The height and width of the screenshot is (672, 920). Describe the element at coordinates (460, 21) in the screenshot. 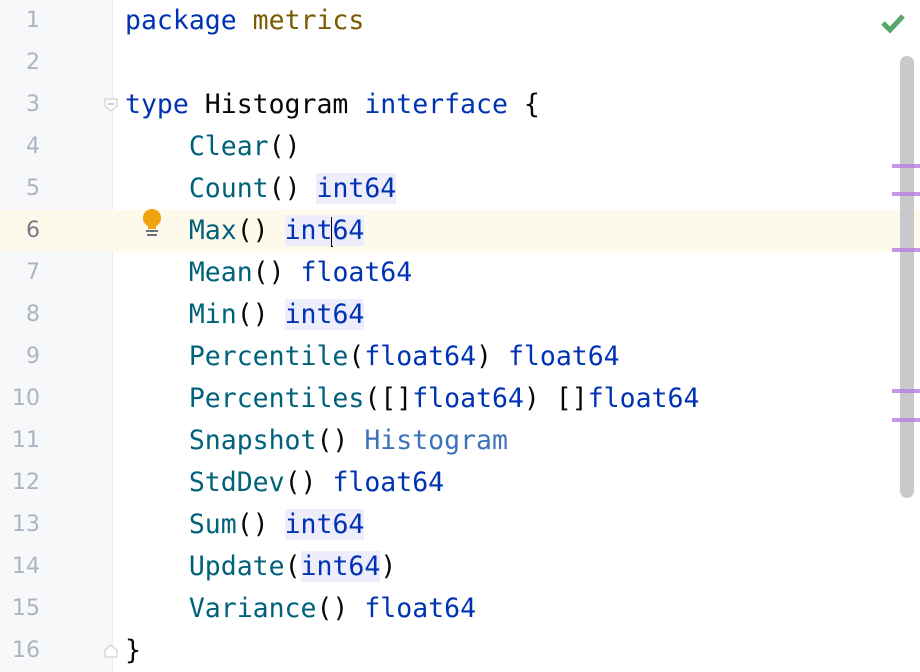

I see `code-line: 1 package metrics` at that location.